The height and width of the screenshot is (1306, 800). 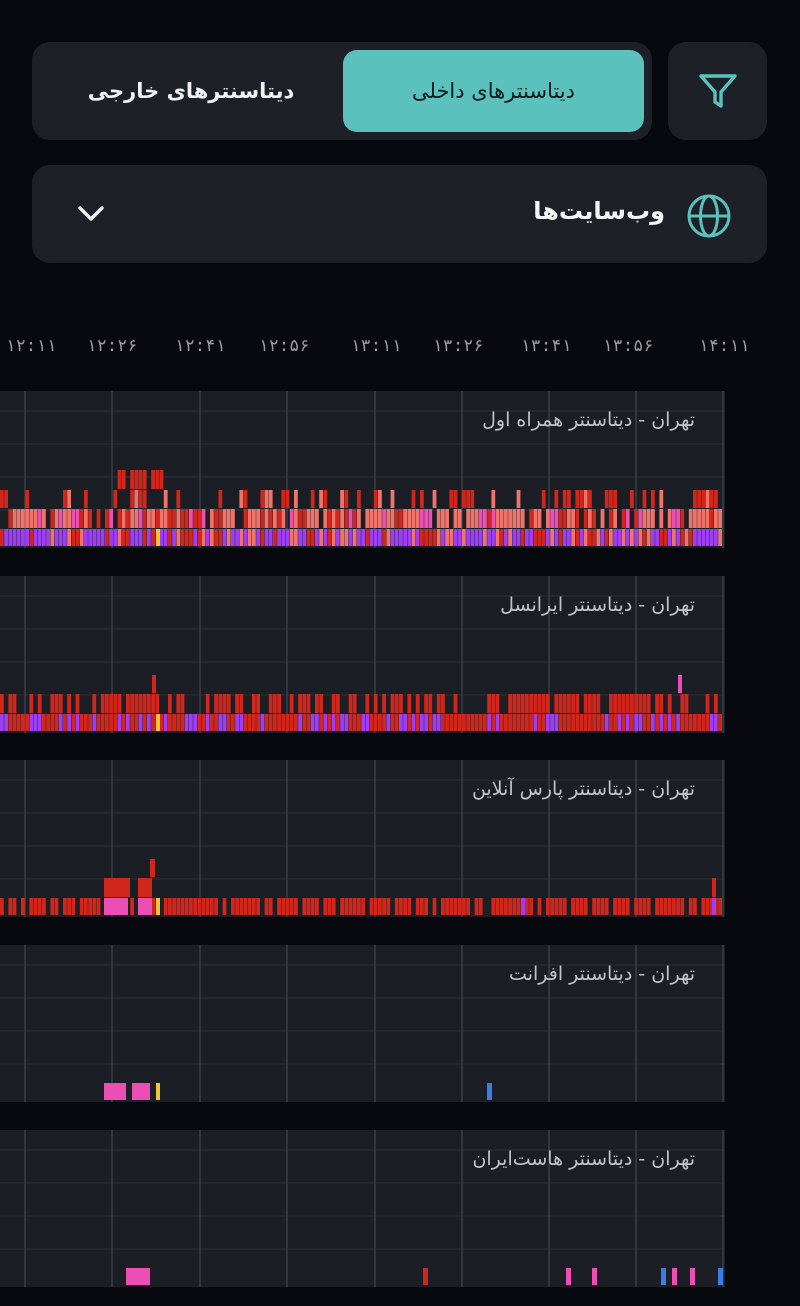 What do you see at coordinates (376, 346) in the screenshot?
I see `time-tick: ۱۳:۱۱` at bounding box center [376, 346].